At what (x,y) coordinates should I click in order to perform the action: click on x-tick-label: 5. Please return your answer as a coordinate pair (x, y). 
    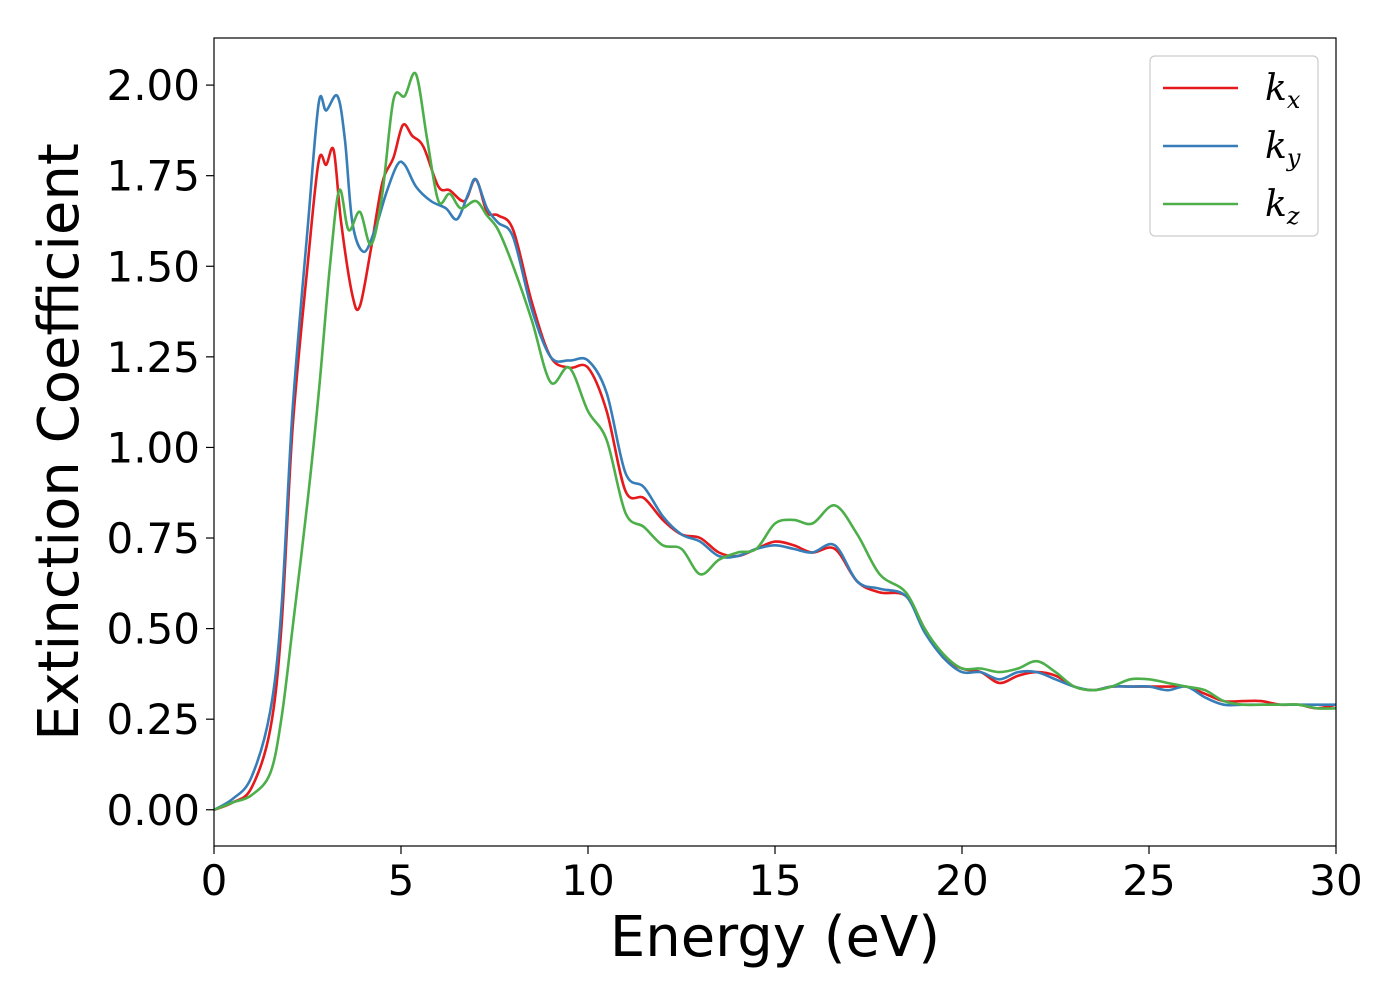
    Looking at the image, I should click on (401, 880).